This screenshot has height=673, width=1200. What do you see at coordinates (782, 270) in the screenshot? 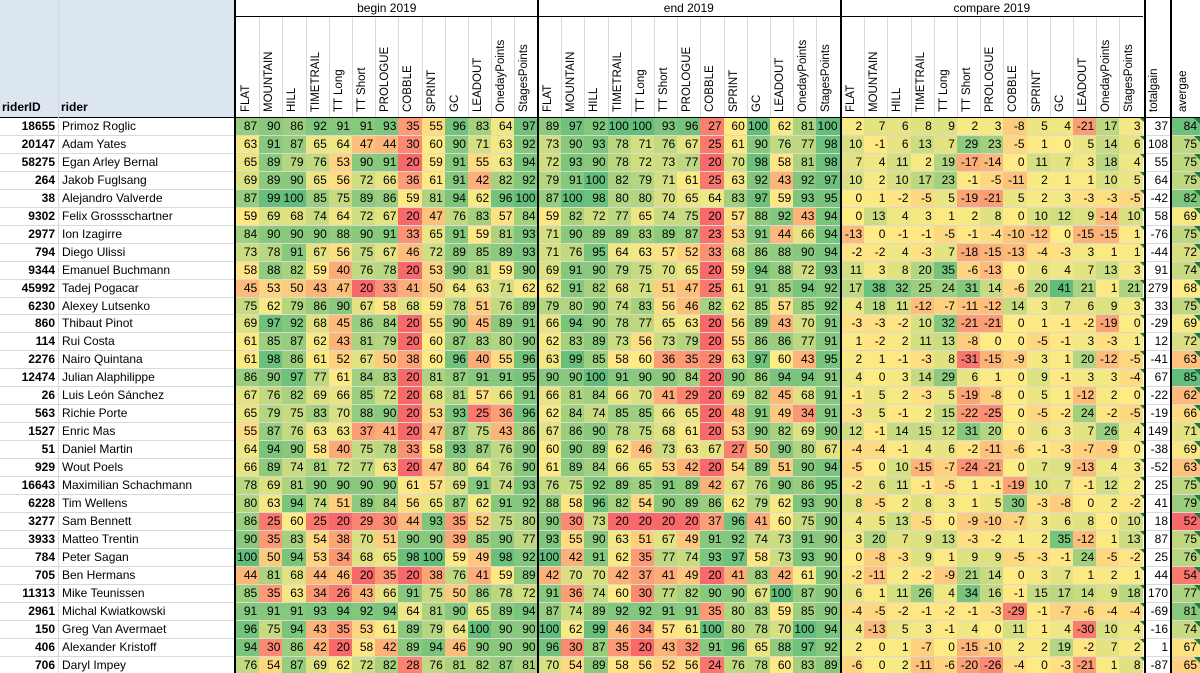
I see `score-cell-end: 88` at bounding box center [782, 270].